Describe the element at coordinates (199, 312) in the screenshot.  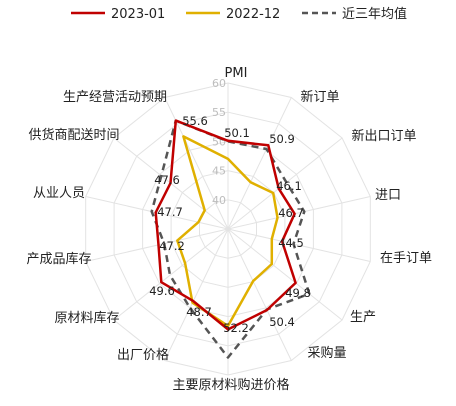
I see `value-label: 48.7` at that location.